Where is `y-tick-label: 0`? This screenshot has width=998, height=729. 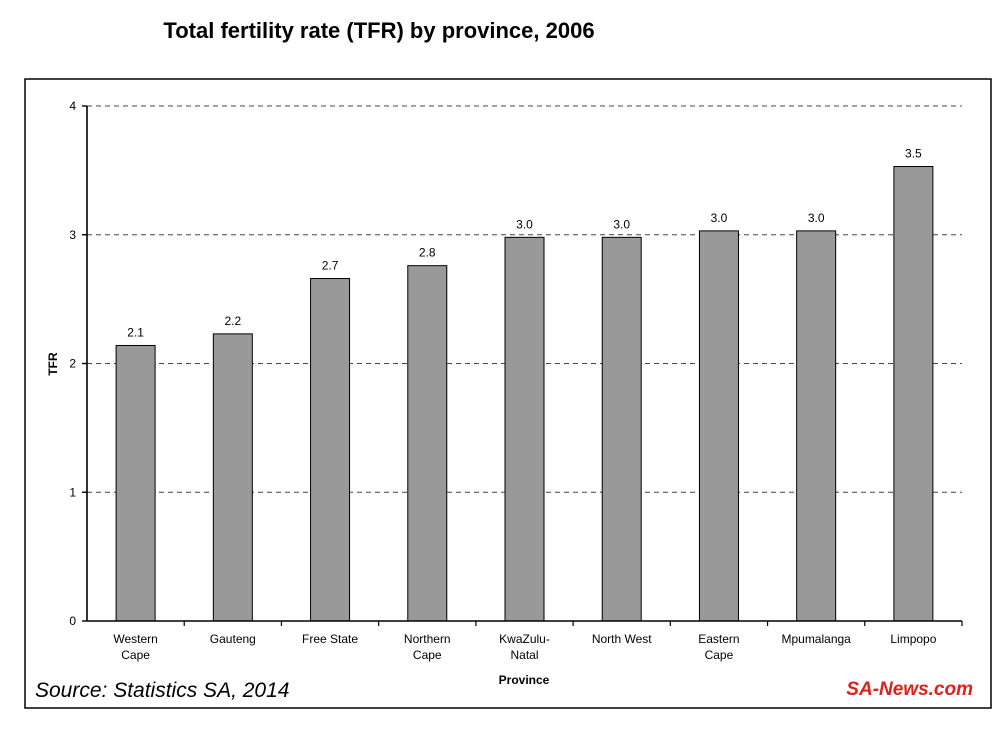 y-tick-label: 0 is located at coordinates (72, 621).